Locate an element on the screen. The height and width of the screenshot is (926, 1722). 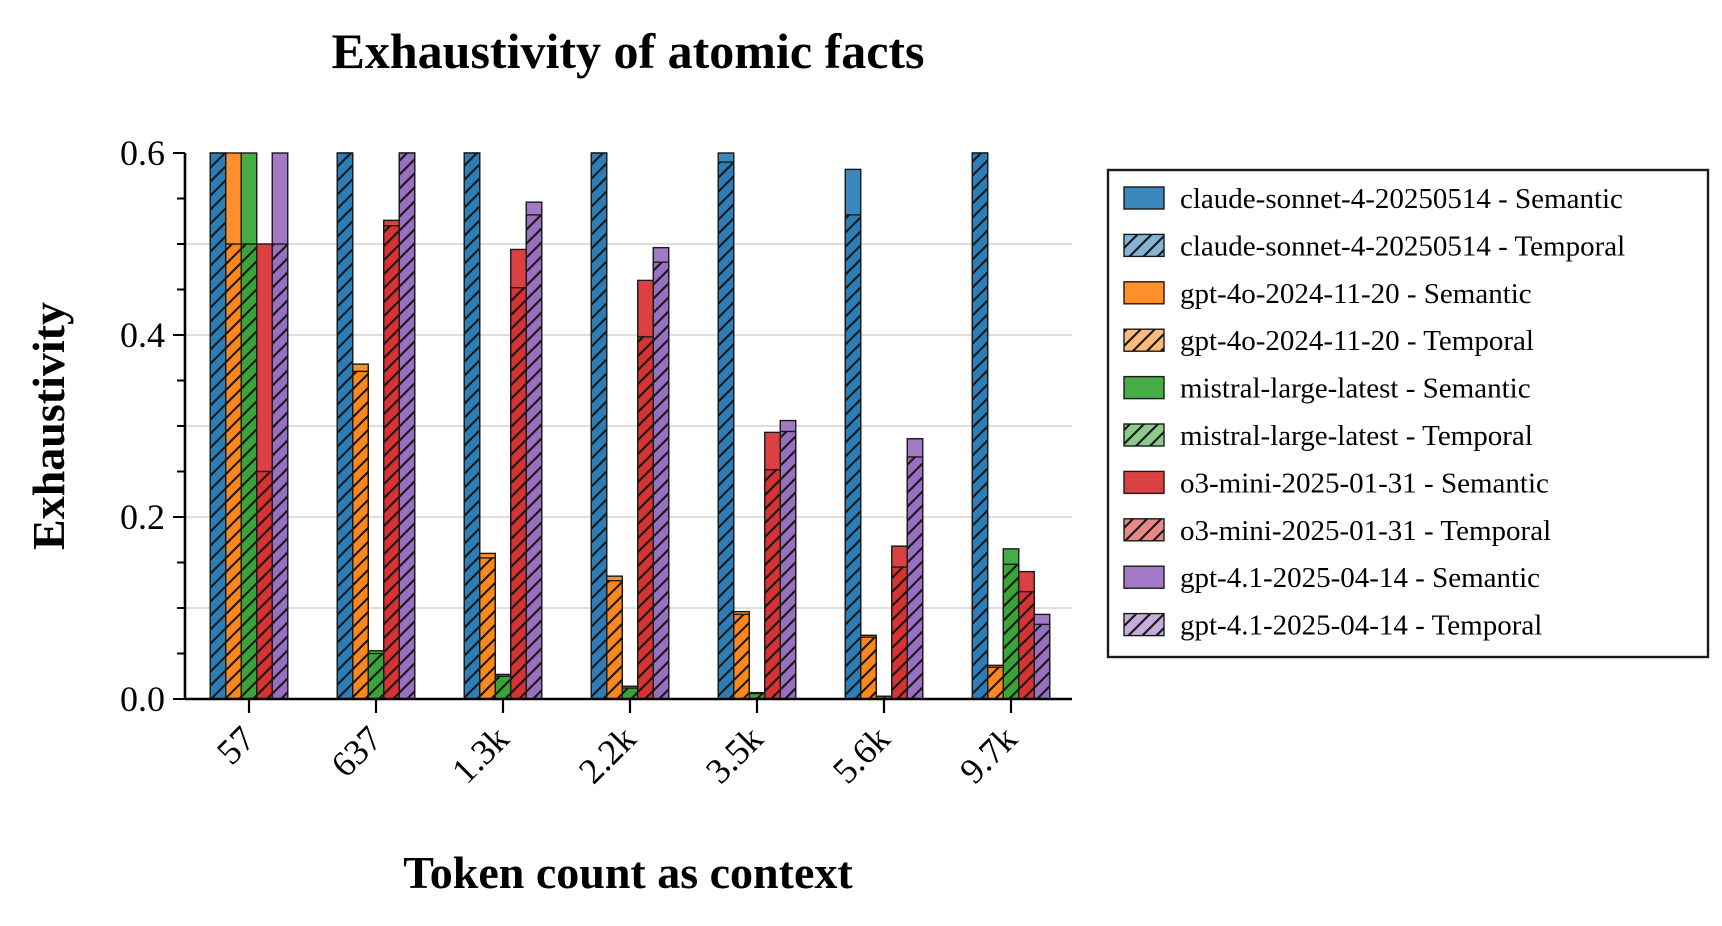
x-ticks: 57 637 1.3k 2.2k 3.5k 5.6k 9.7k is located at coordinates (617, 745).